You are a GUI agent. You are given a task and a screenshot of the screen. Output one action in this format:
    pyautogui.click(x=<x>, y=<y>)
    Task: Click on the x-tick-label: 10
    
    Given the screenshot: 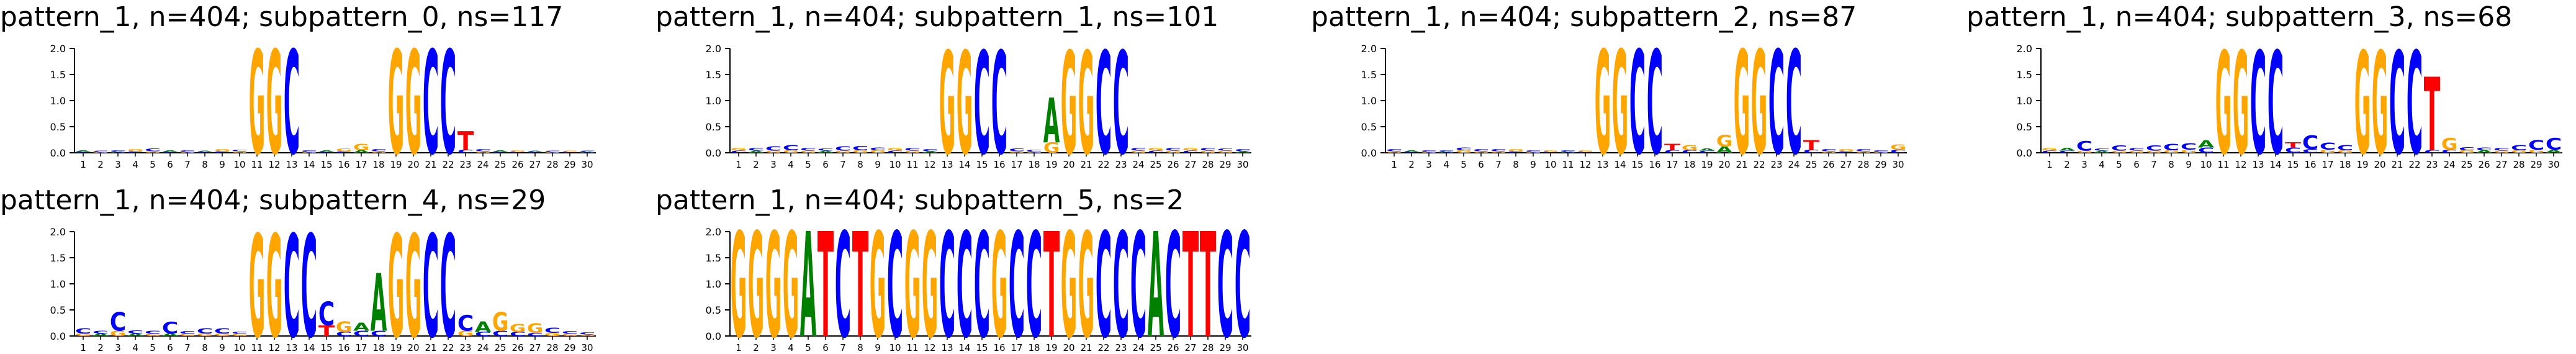 What is the action you would take?
    pyautogui.click(x=239, y=164)
    